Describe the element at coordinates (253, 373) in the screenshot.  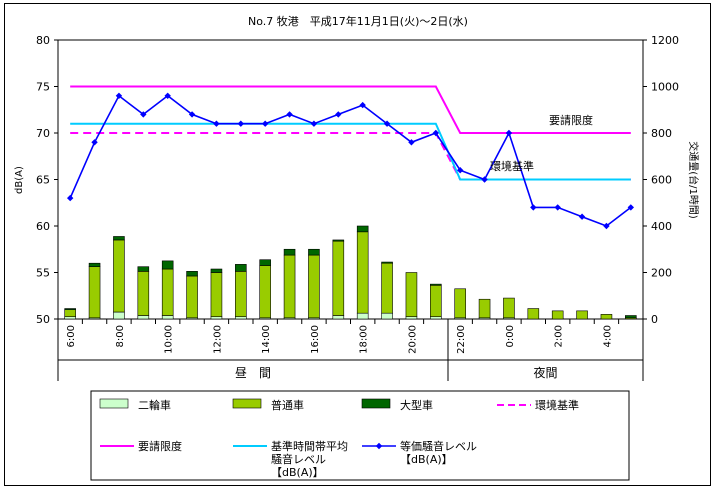
I see `period-day-label: 昼 間` at that location.